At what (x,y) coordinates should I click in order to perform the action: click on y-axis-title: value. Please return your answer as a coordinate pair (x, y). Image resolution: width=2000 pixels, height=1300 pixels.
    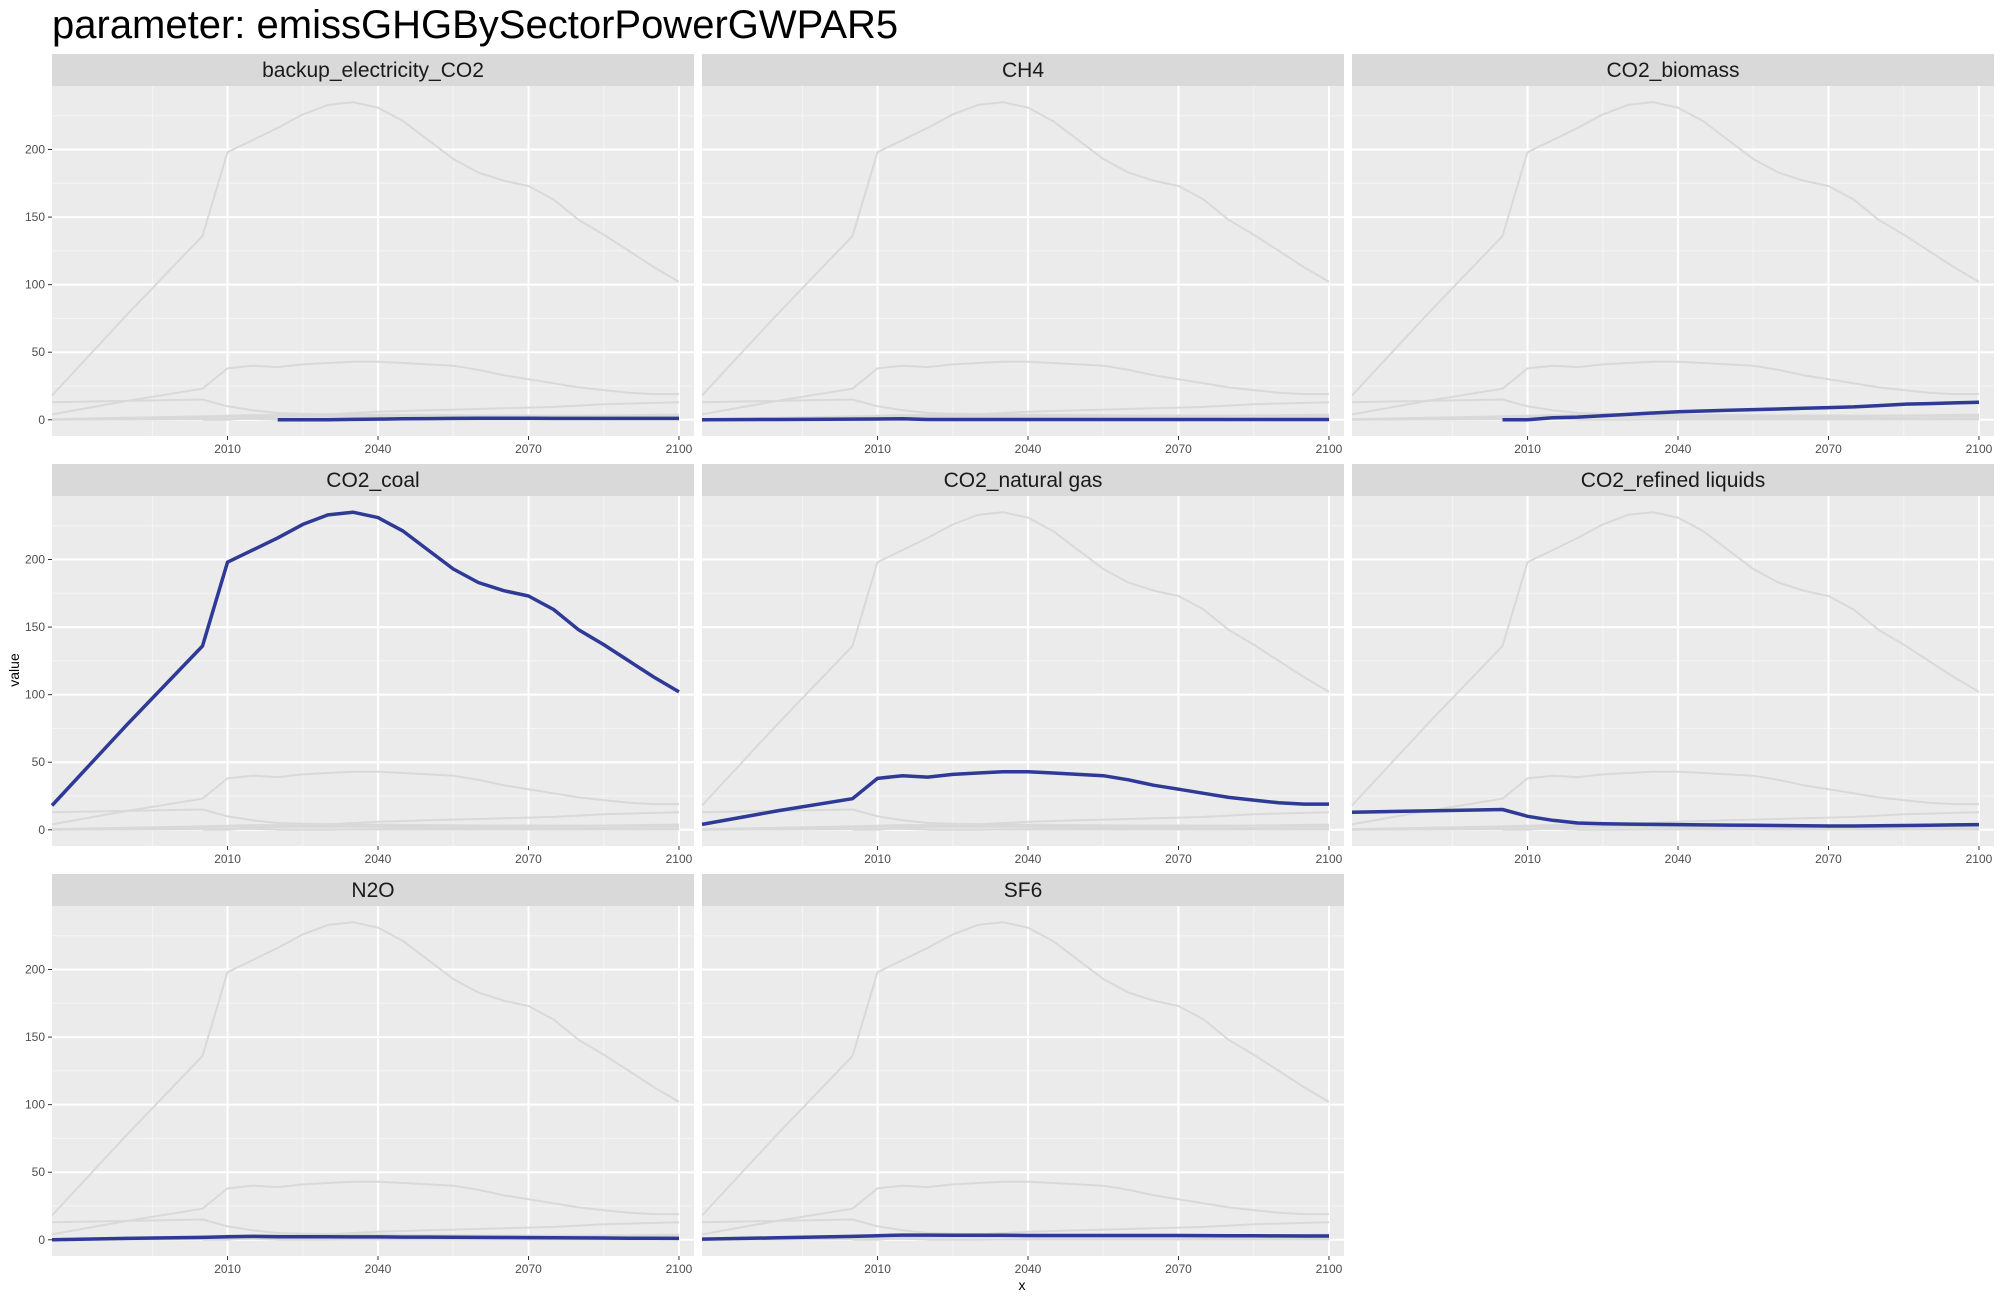
    Looking at the image, I should click on (14, 670).